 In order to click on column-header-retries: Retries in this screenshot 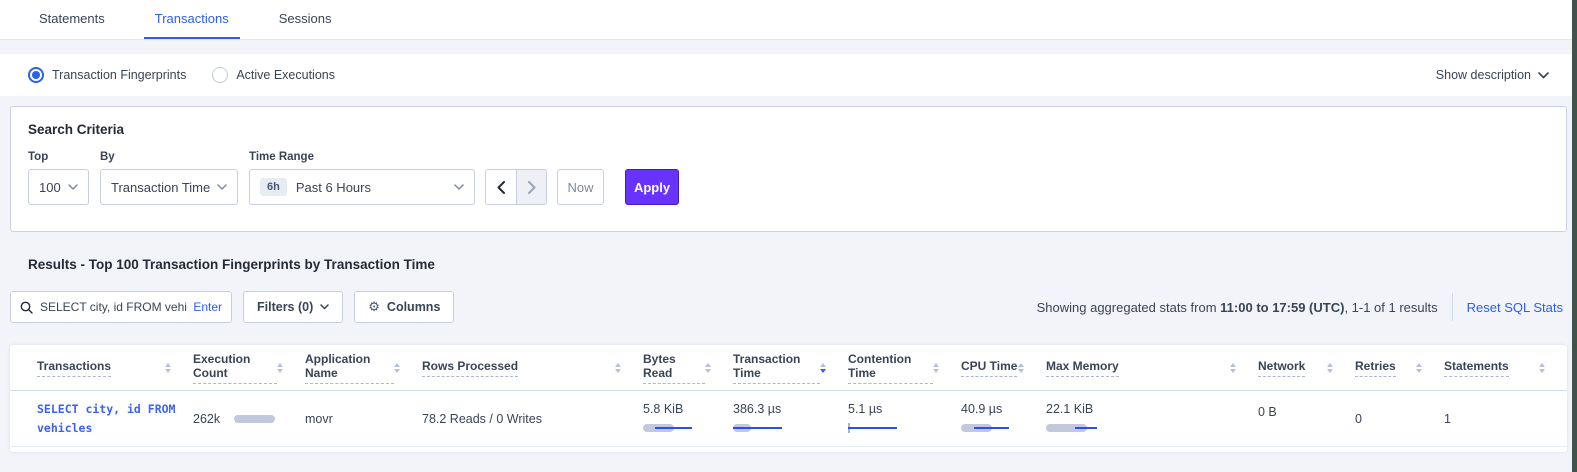, I will do `click(1399, 368)`.